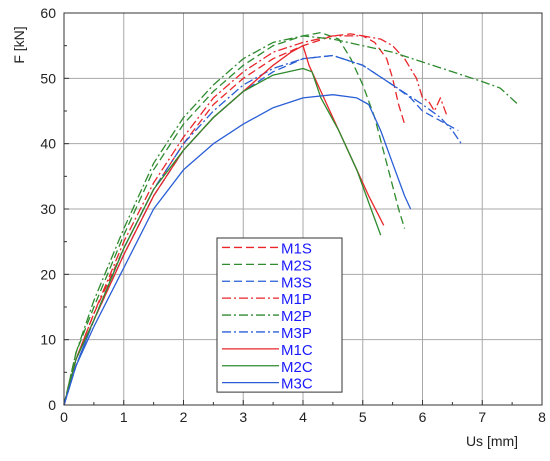 This screenshot has height=461, width=550. I want to click on legend-label-m3c: M3C, so click(297, 384).